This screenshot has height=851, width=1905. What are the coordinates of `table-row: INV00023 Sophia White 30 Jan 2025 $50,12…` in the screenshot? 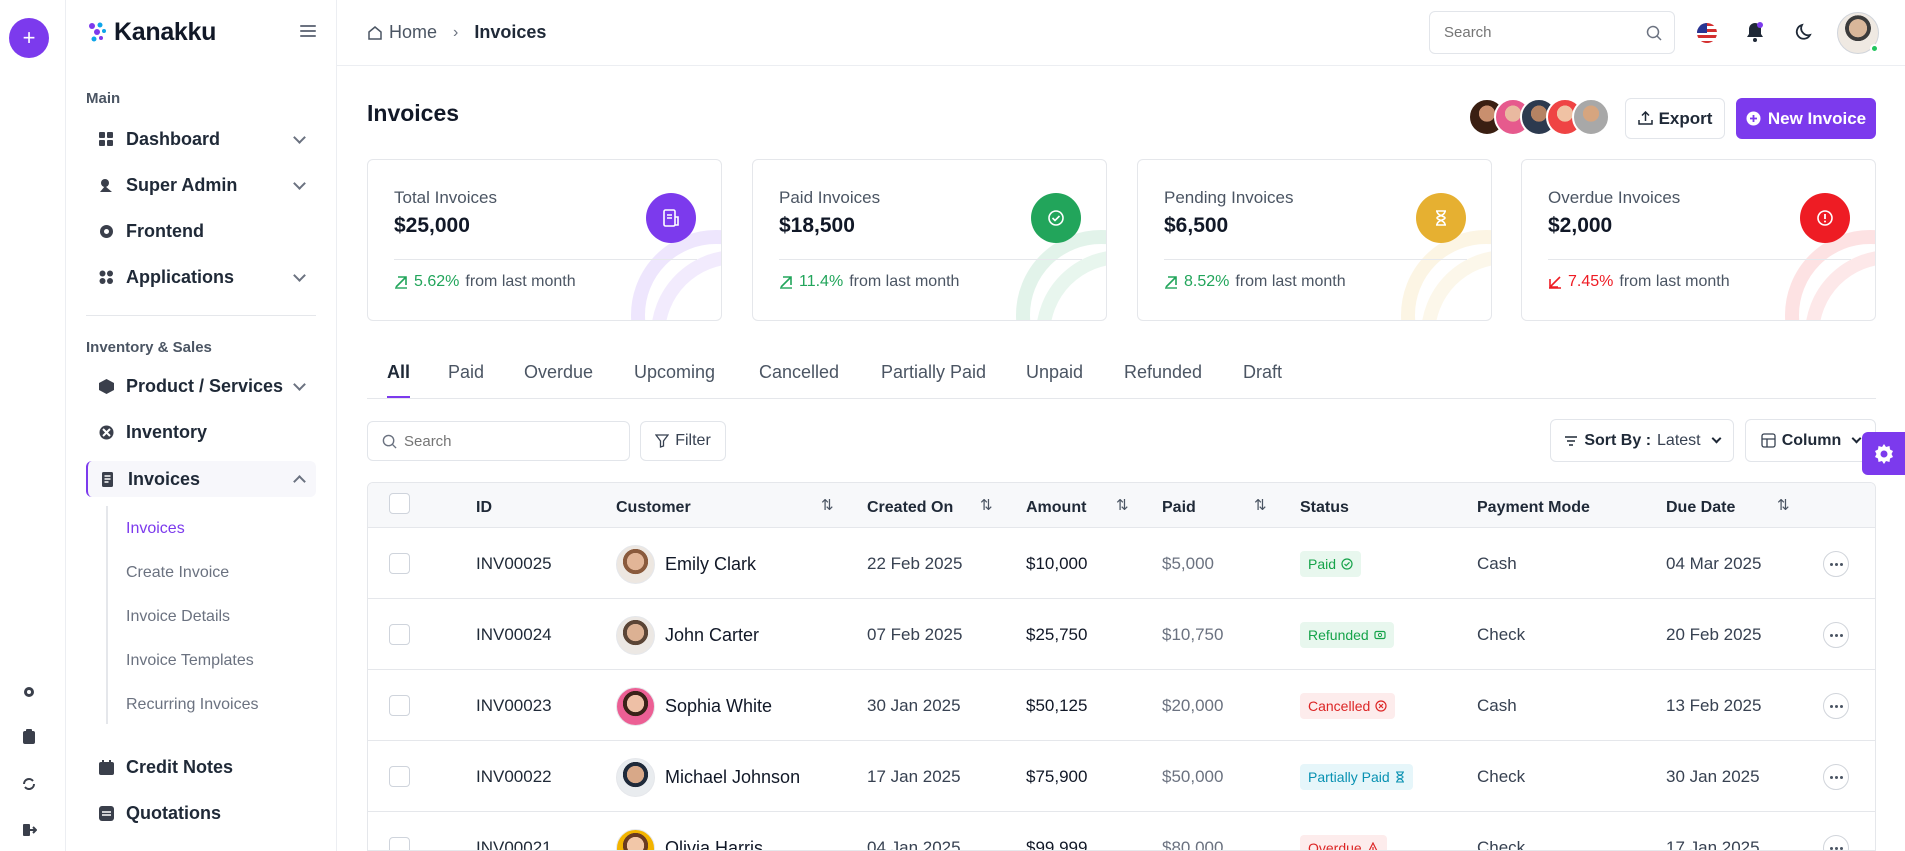 It's located at (1121, 705).